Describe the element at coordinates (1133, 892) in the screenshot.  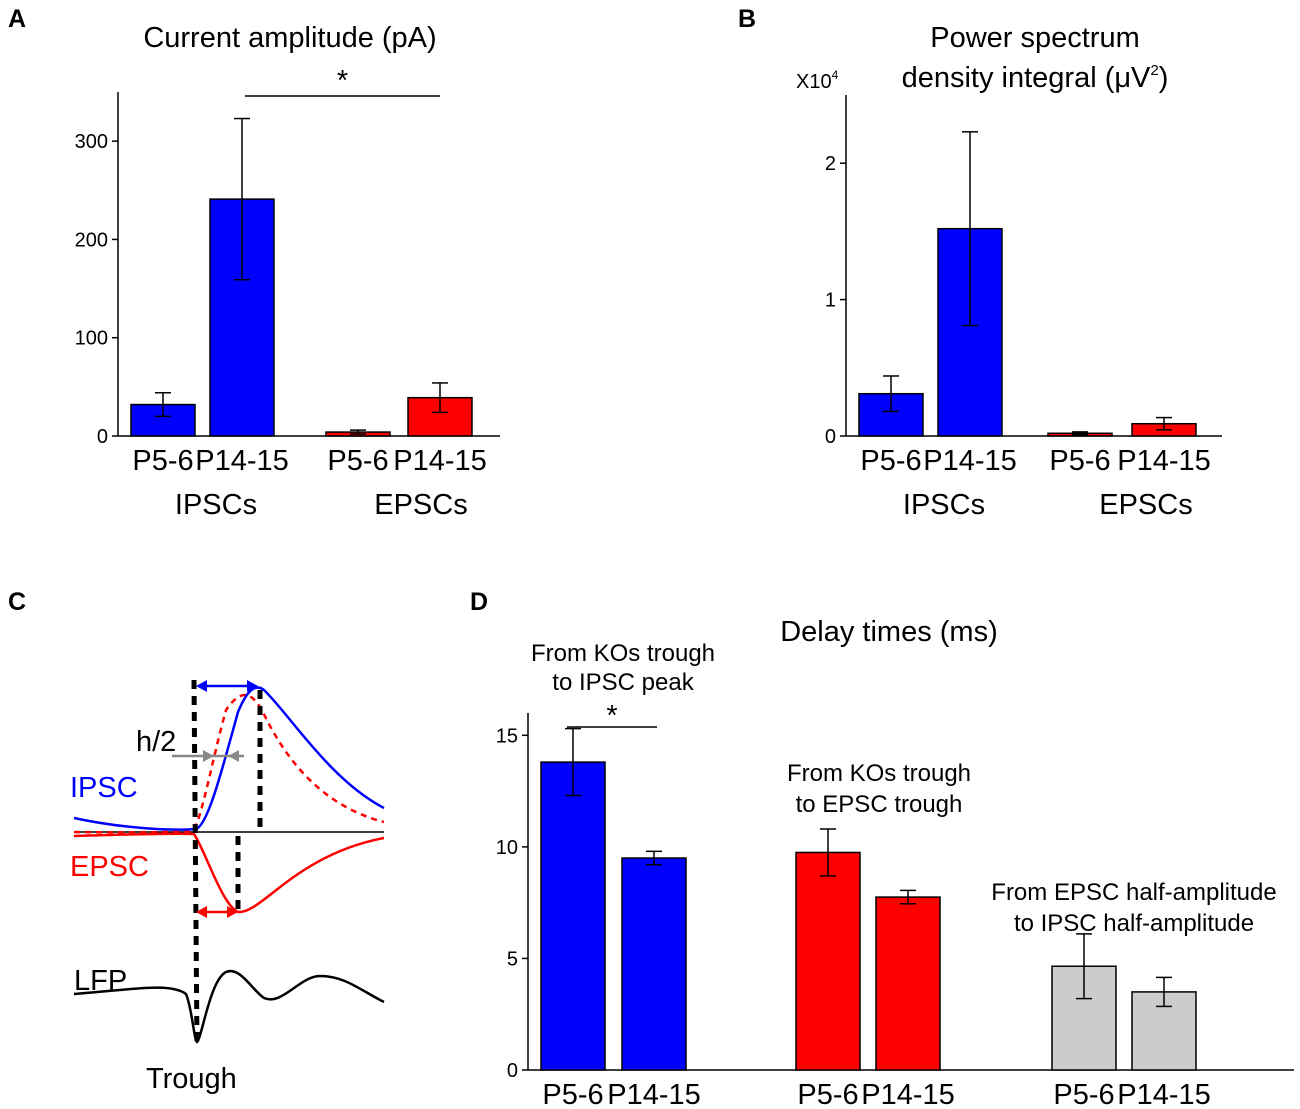
I see `group-annotation-line1: From EPSC half-amplitude` at that location.